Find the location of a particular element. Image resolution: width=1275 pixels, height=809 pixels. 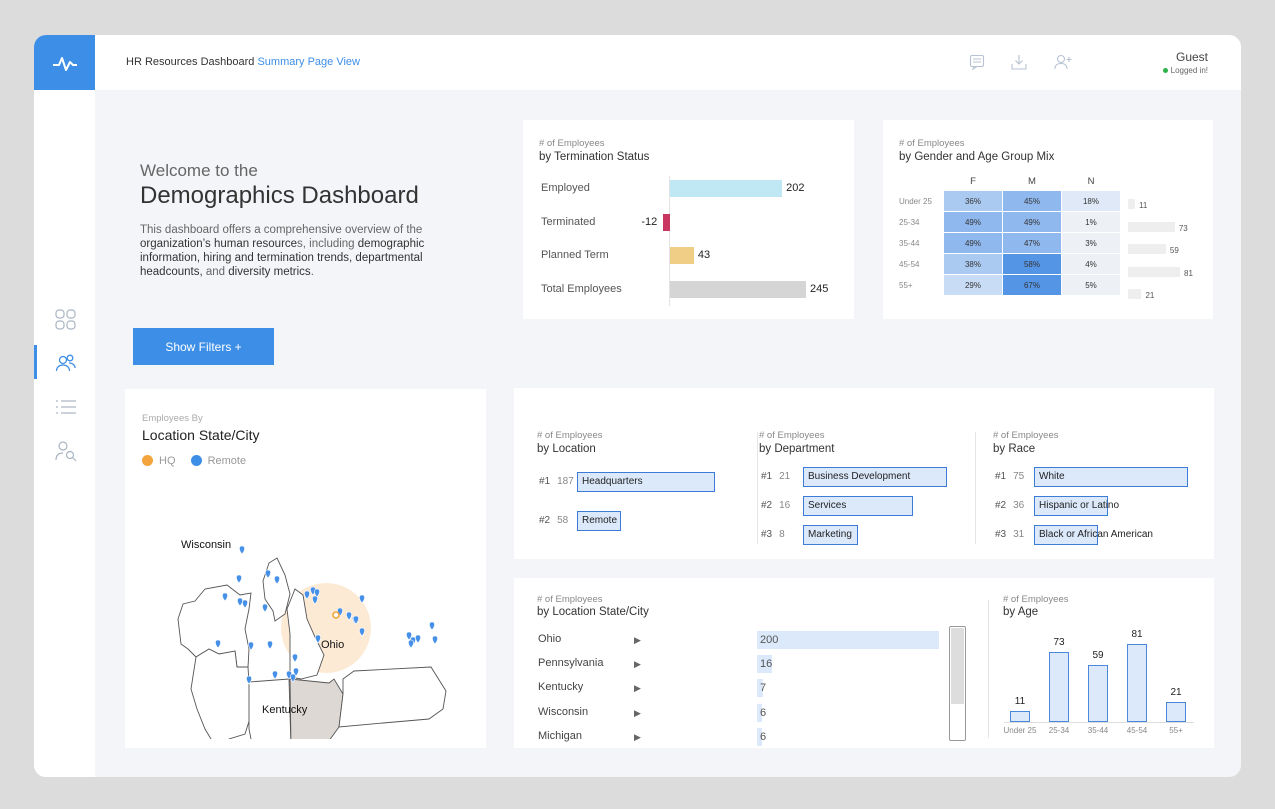

state-row-bar: 200 is located at coordinates (848, 640).